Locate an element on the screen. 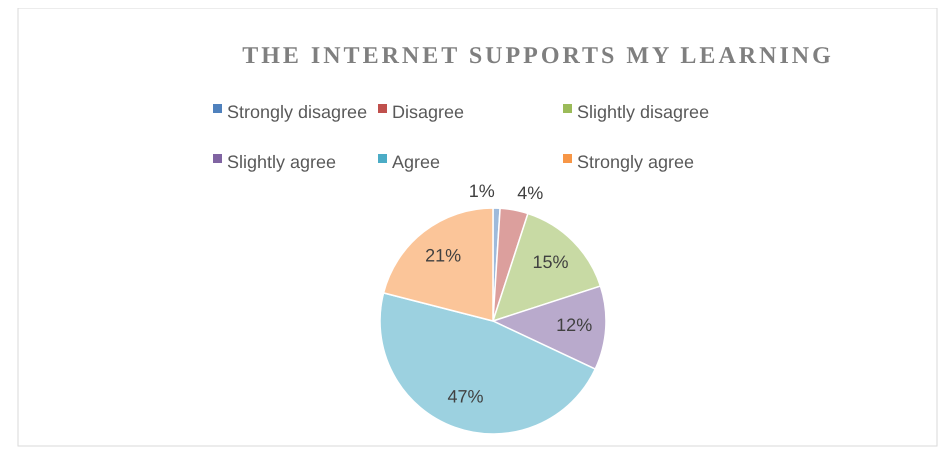  data-label: 21% is located at coordinates (443, 255).